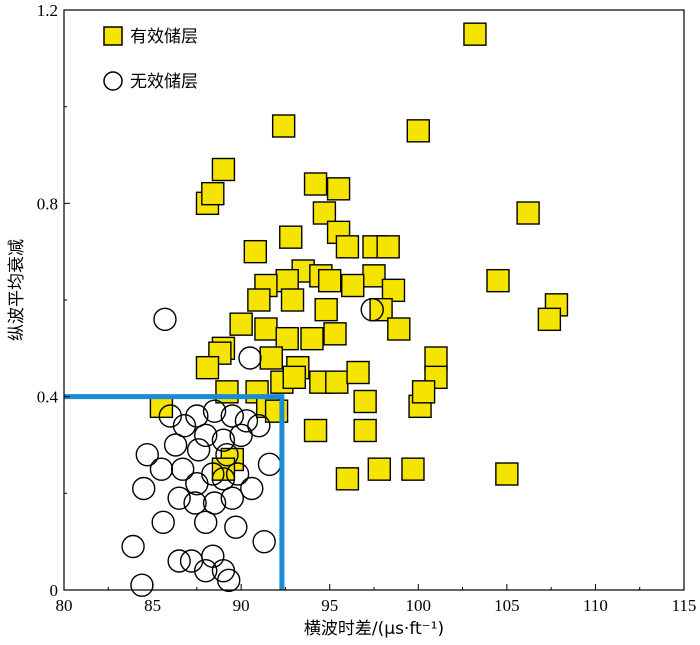  I want to click on y-tick-label: 0, so click(54, 590).